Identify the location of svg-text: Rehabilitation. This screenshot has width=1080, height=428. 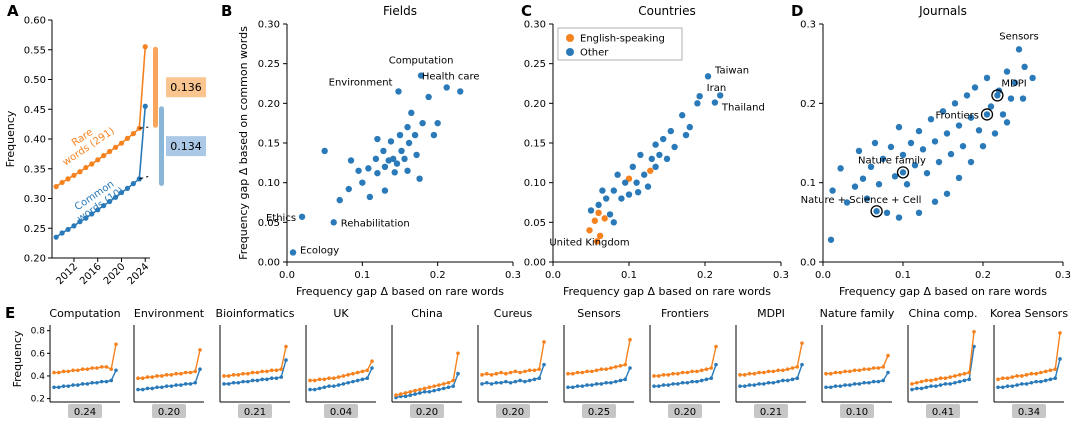
(375, 223).